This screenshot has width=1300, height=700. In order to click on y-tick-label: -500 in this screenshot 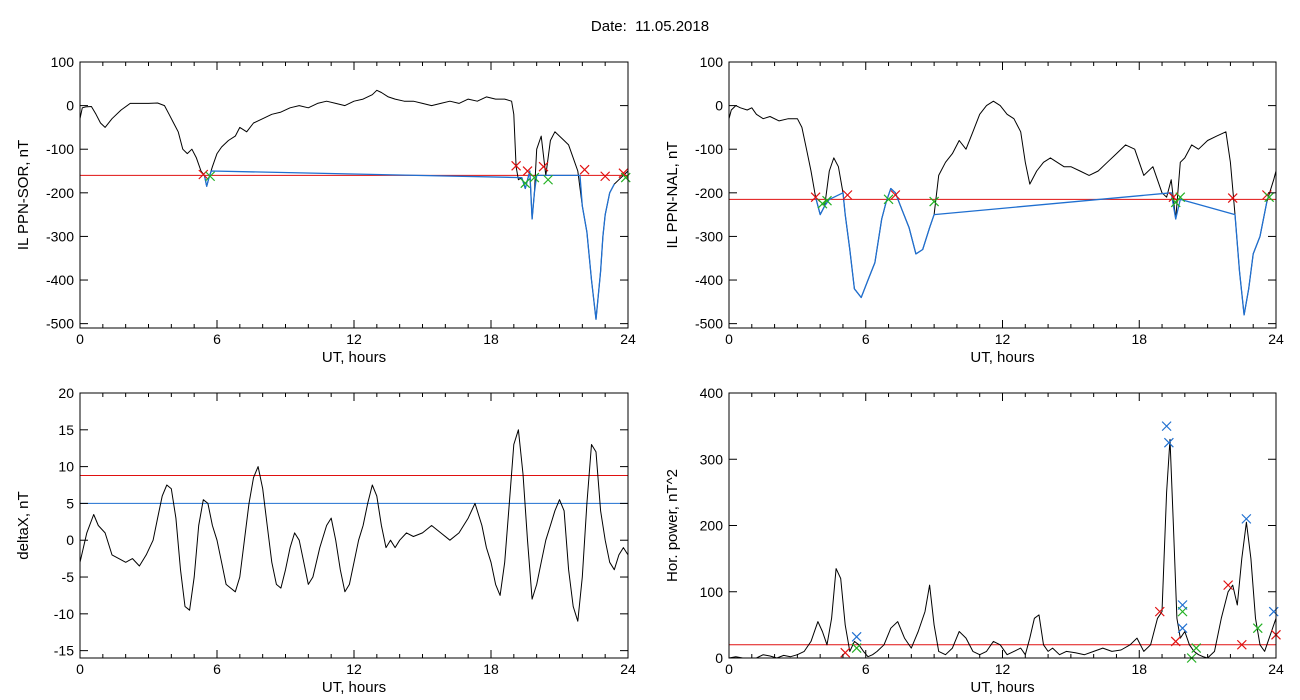, I will do `click(709, 324)`.